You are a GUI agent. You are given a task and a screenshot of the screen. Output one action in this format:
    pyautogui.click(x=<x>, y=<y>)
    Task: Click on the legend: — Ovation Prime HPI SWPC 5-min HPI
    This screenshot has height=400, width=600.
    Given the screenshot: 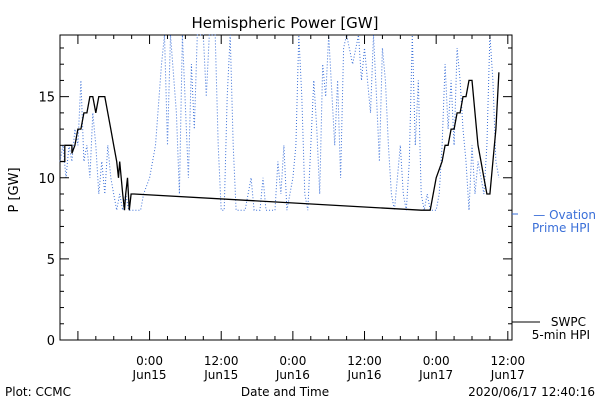 What is the action you would take?
    pyautogui.click(x=554, y=275)
    